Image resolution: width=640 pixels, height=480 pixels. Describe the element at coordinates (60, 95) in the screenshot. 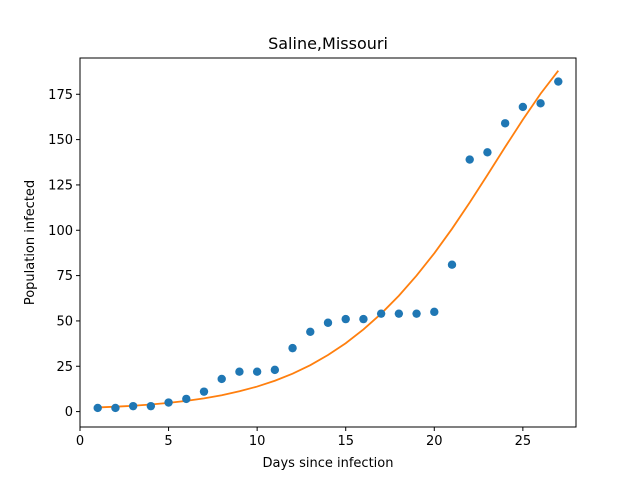

I see `y-tick-label: 175` at that location.